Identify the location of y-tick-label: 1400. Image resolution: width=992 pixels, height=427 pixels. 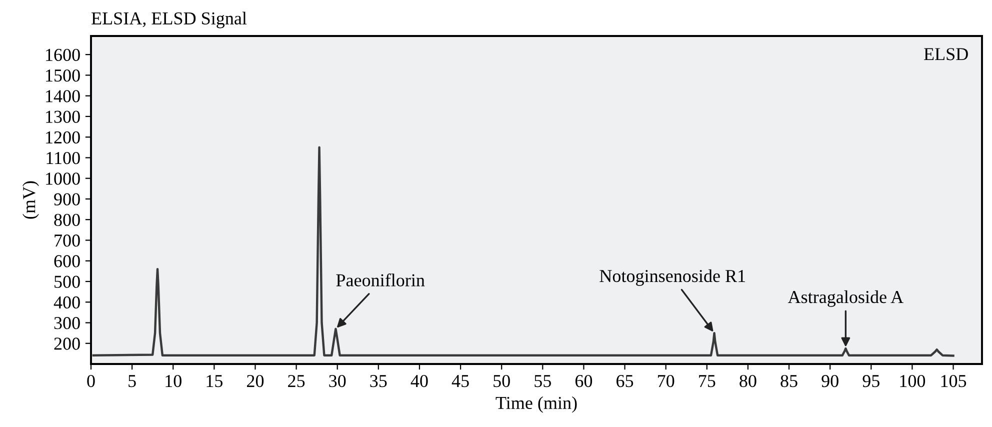
(63, 96).